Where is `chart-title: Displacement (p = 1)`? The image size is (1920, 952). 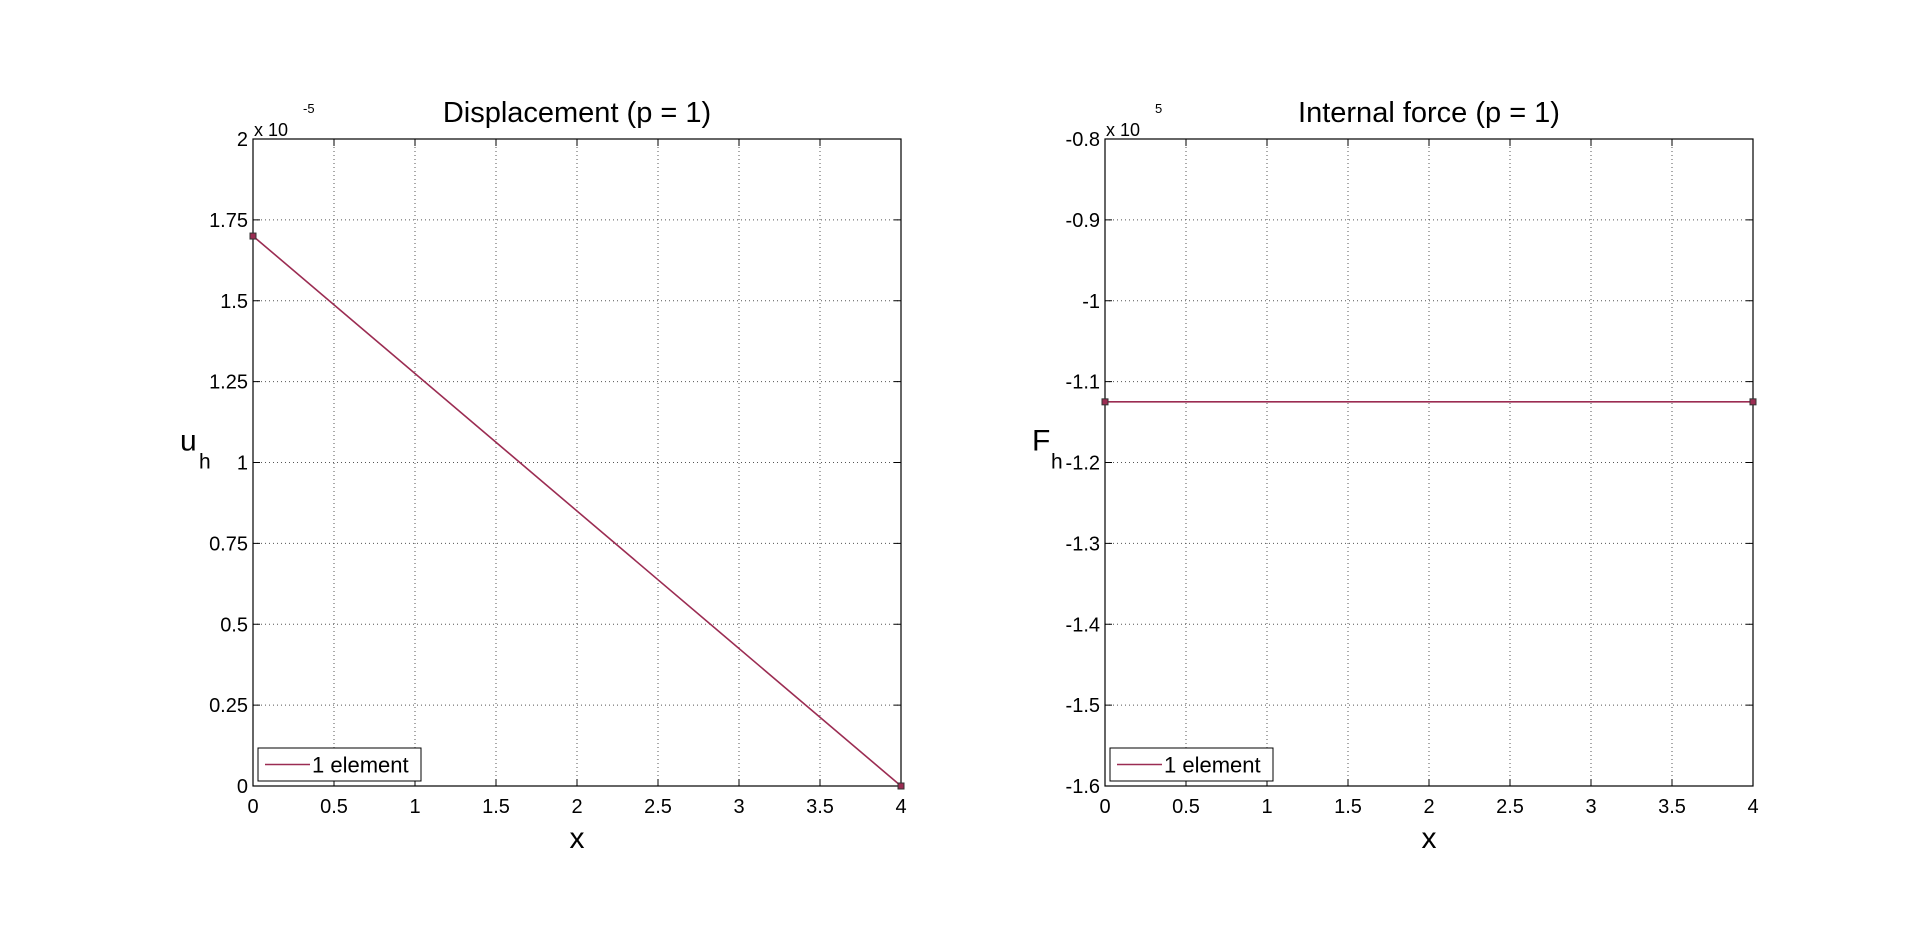 chart-title: Displacement (p = 1) is located at coordinates (577, 113).